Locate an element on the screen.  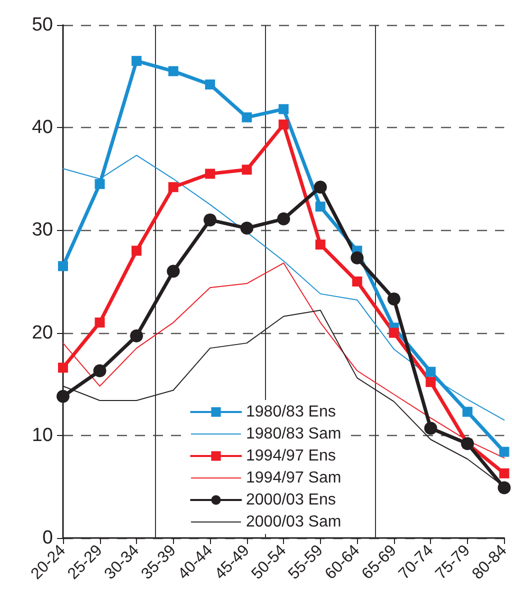
y-tick-label: 30 is located at coordinates (42, 230).